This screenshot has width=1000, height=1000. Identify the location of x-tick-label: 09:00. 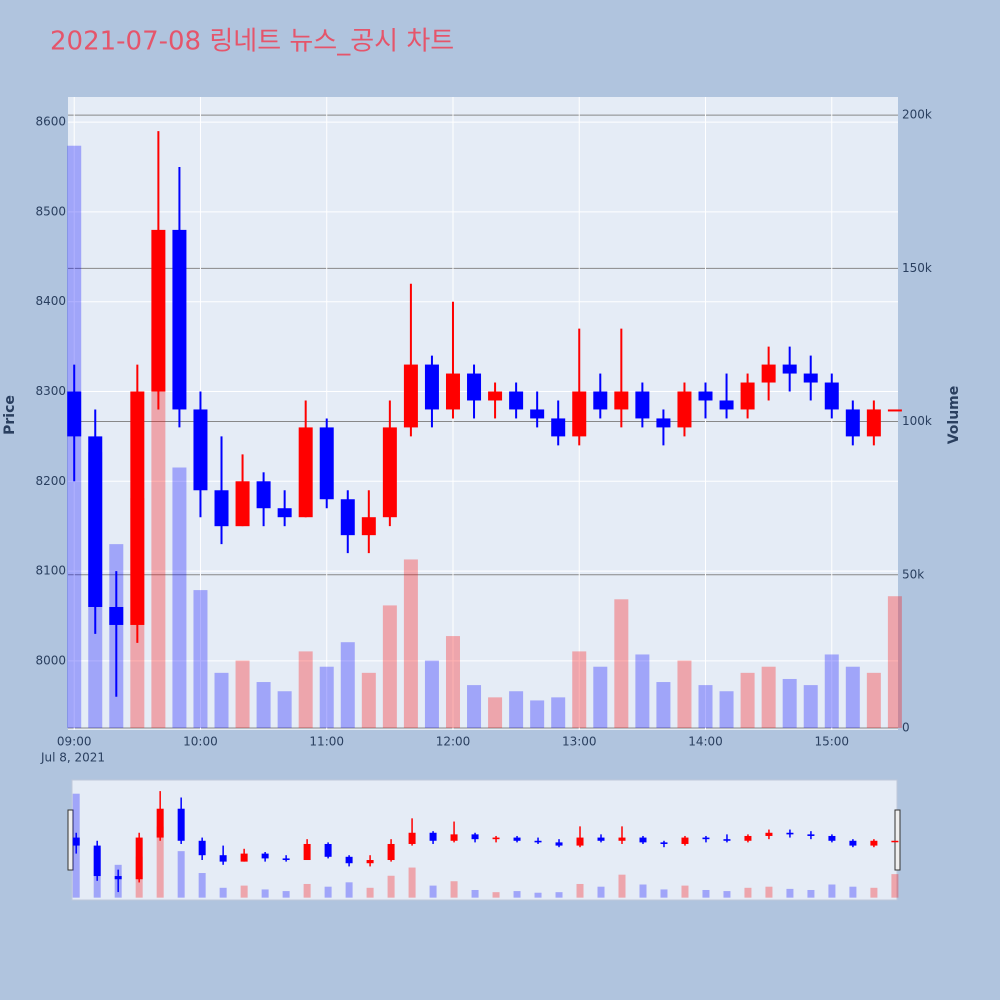
(74, 742).